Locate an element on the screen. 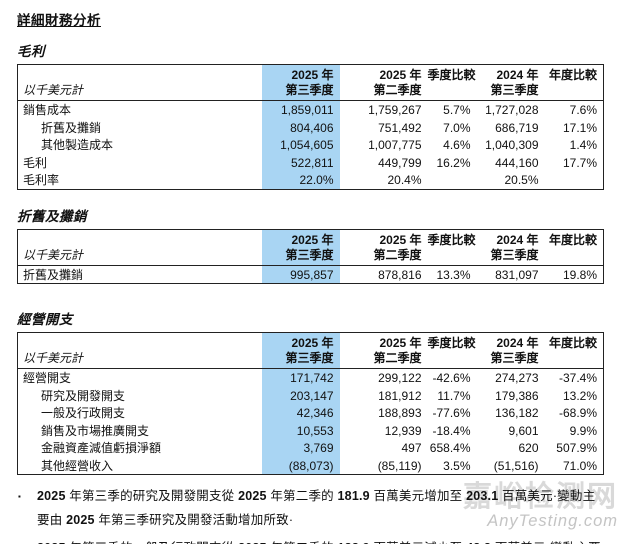  cell-value: (88,073) is located at coordinates (311, 465).